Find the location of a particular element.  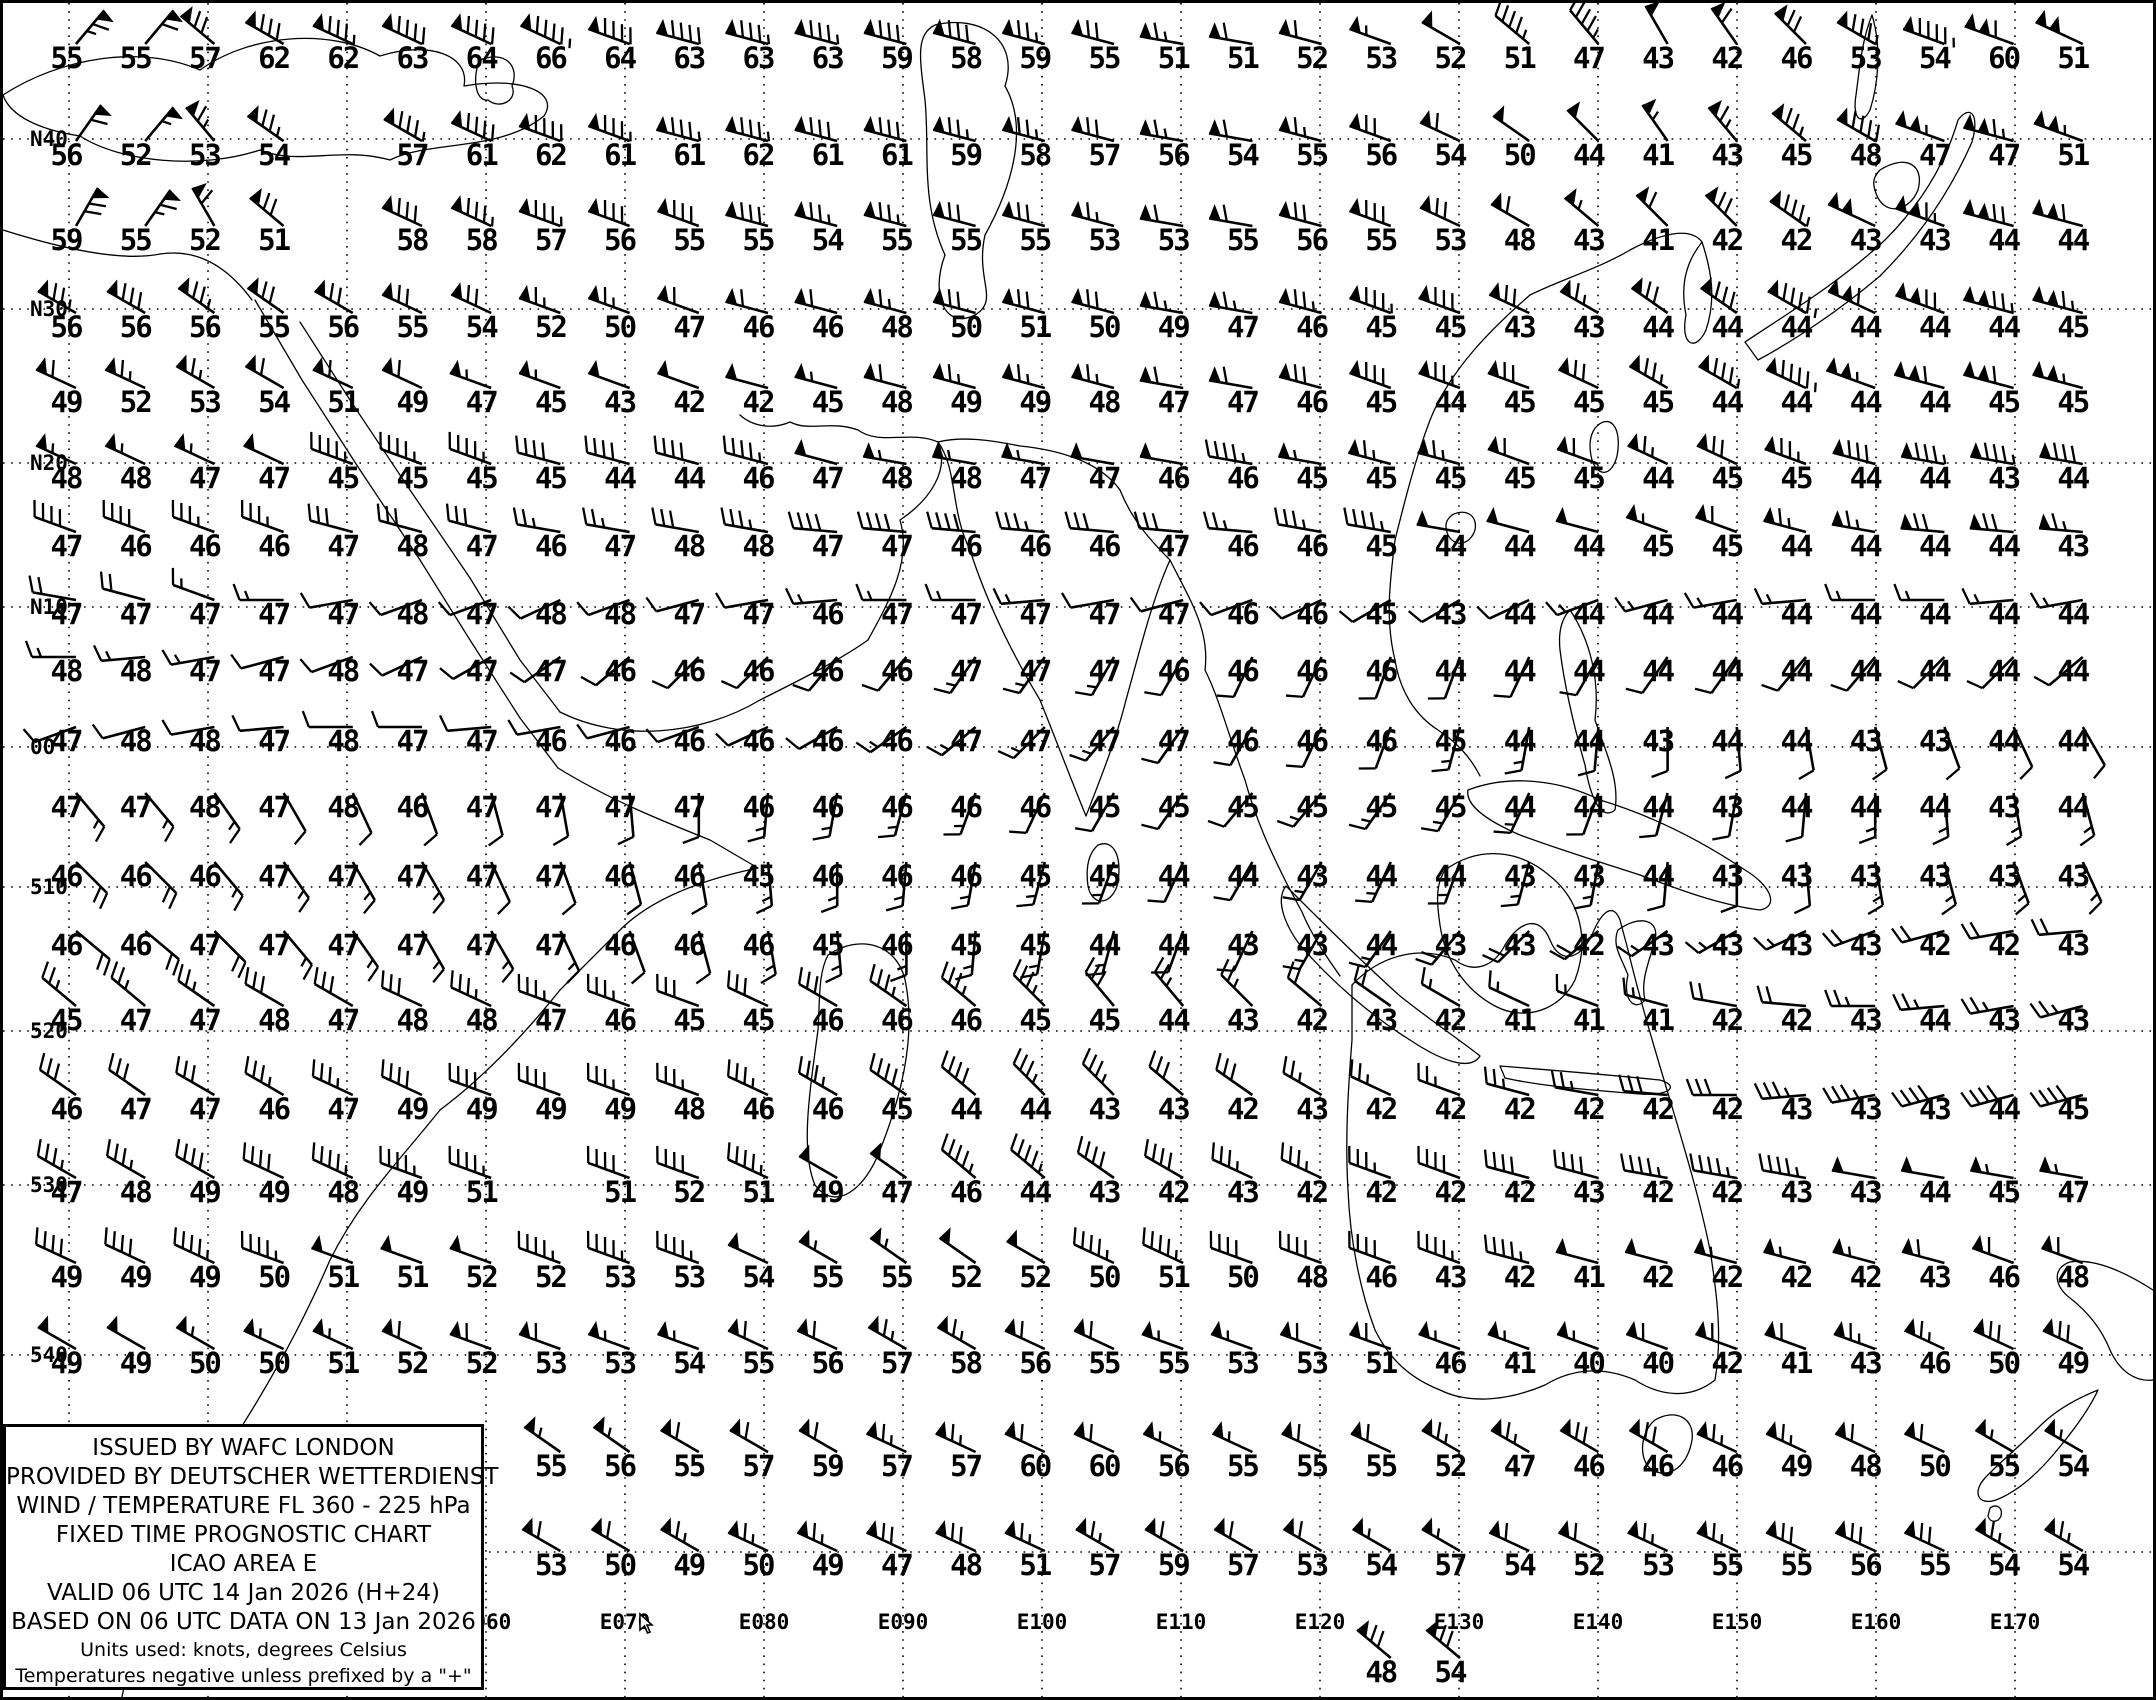

temperature-value: 59 is located at coordinates (1034, 58).